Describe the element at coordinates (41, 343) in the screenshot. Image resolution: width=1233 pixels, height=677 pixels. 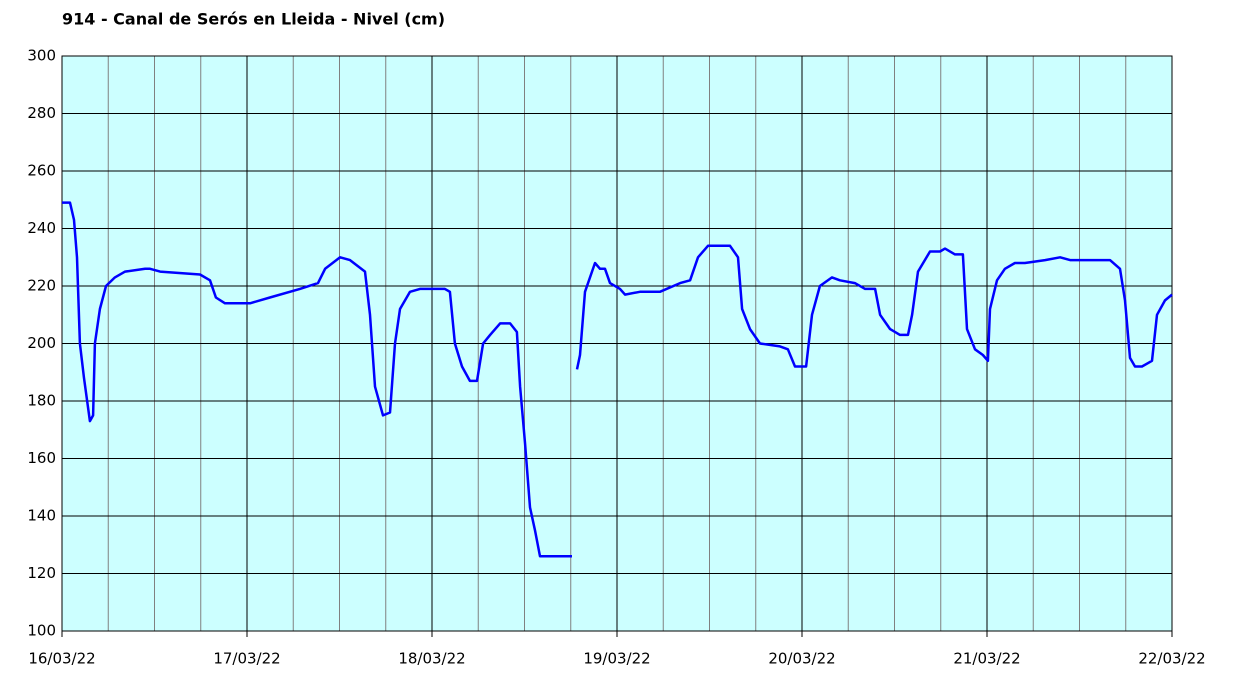
I see `y-tick-label: 200` at that location.